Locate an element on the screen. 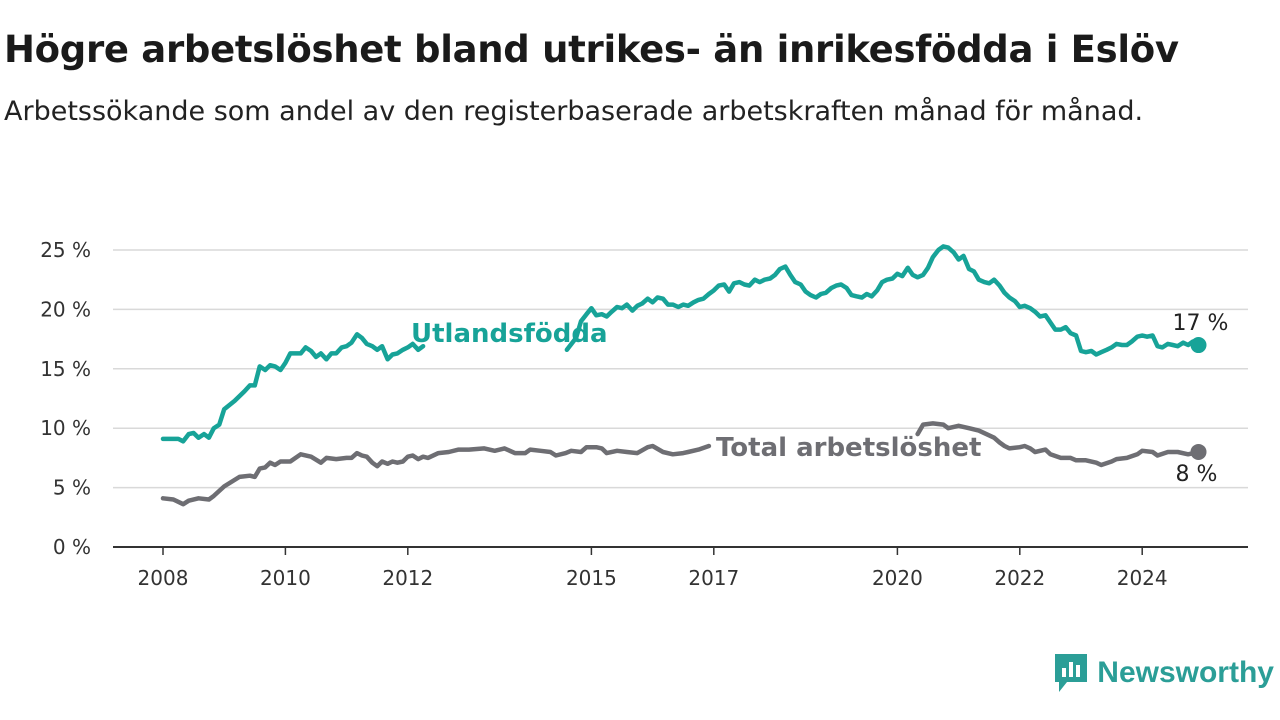 This screenshot has height=720, width=1280. y-tick-label: 20 % is located at coordinates (65, 309).